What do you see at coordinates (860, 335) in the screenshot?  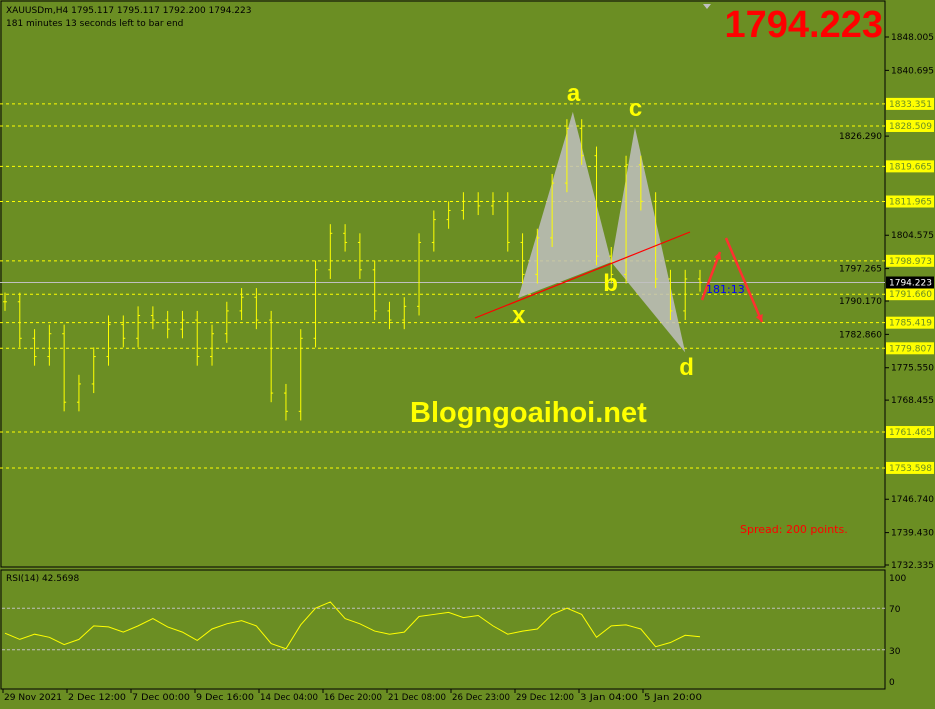 I see `price-tick-label: 1782.860` at bounding box center [860, 335].